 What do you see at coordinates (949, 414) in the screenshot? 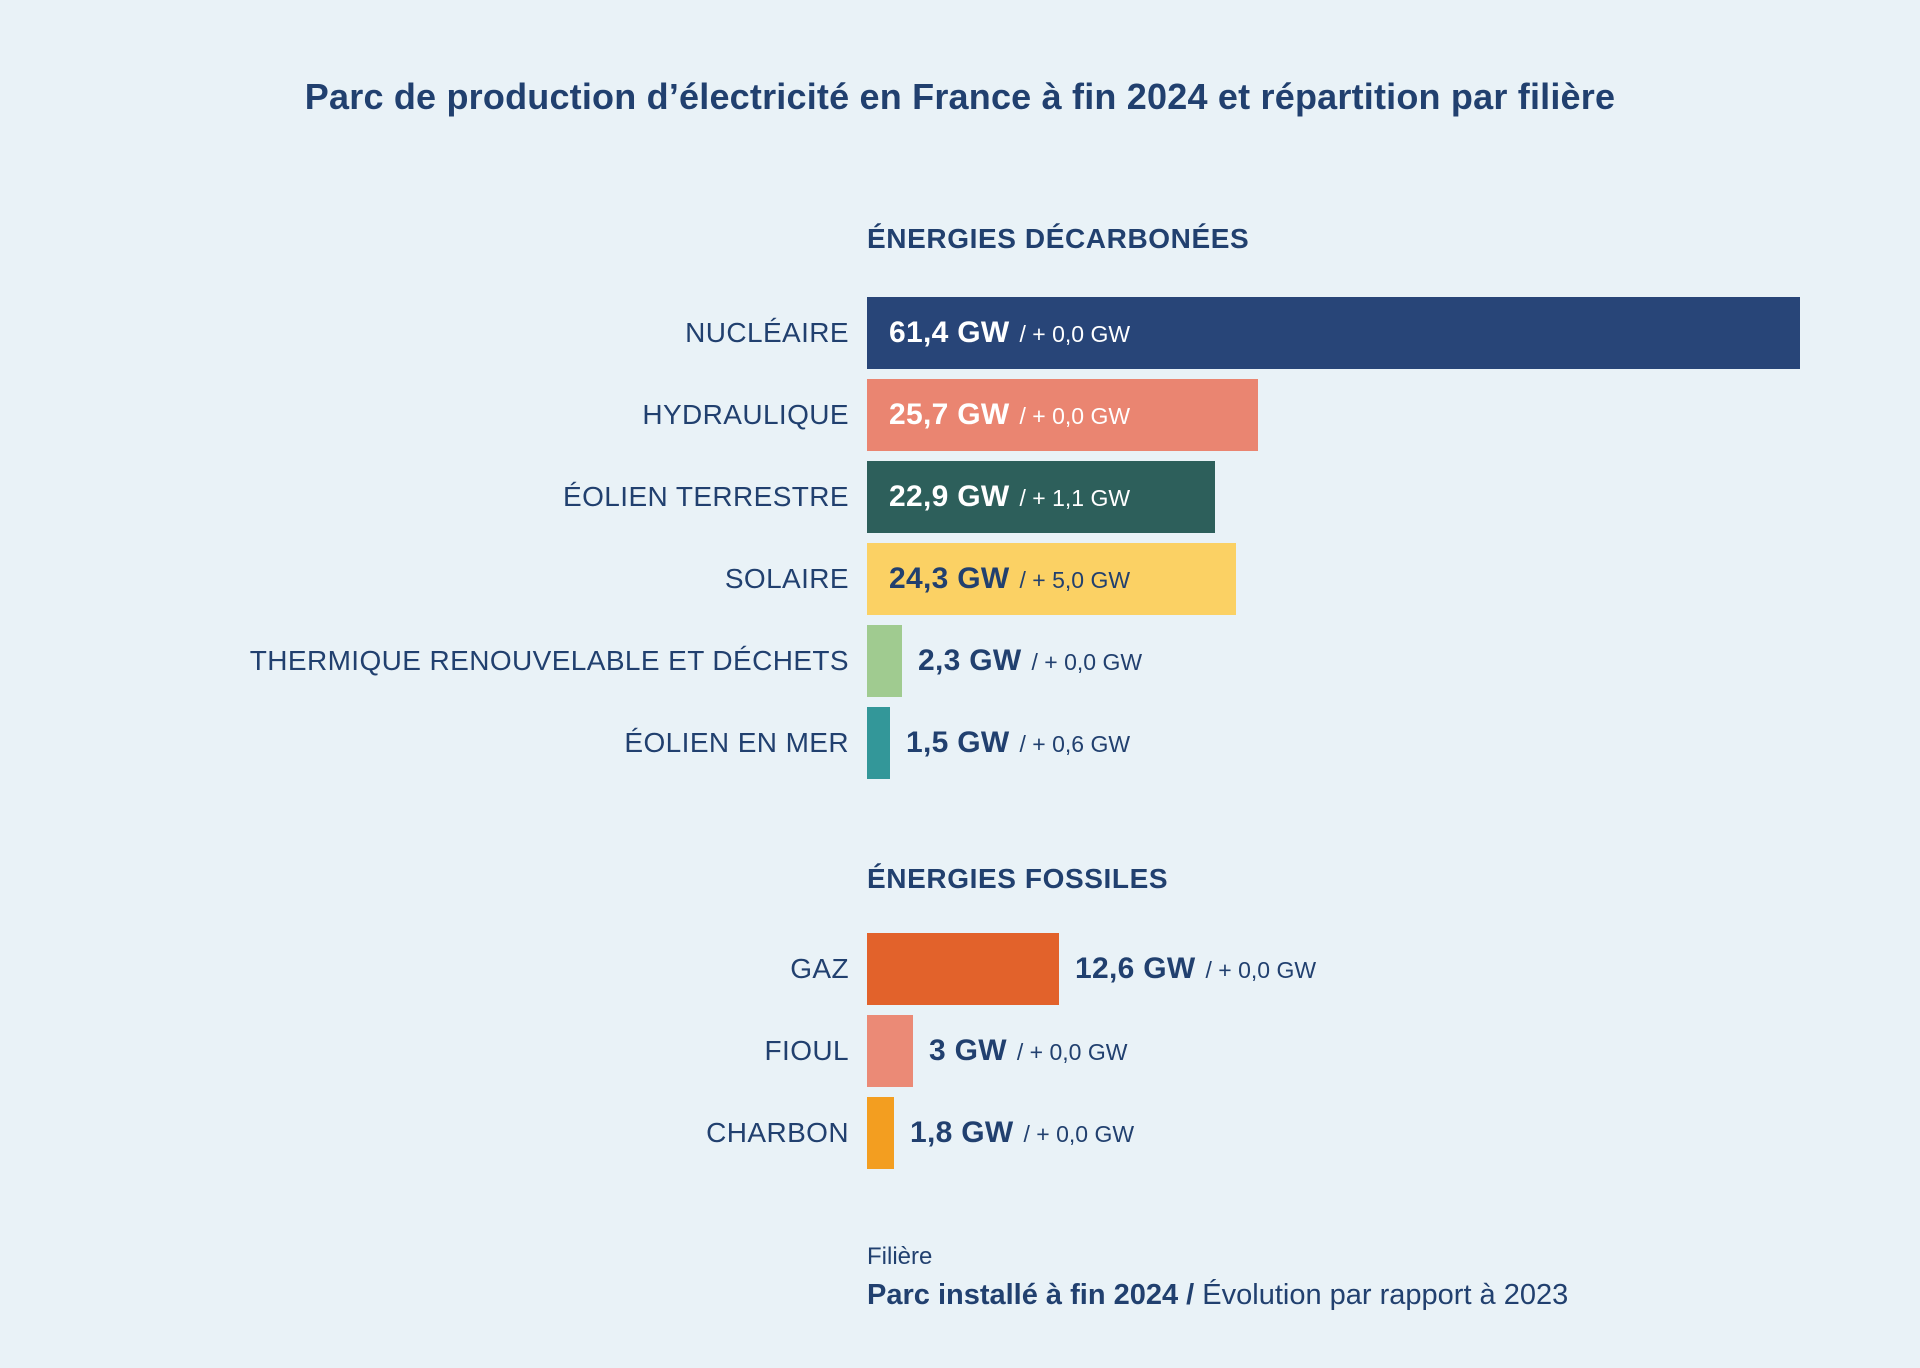
I see `bar-value: 25,7 GW` at bounding box center [949, 414].